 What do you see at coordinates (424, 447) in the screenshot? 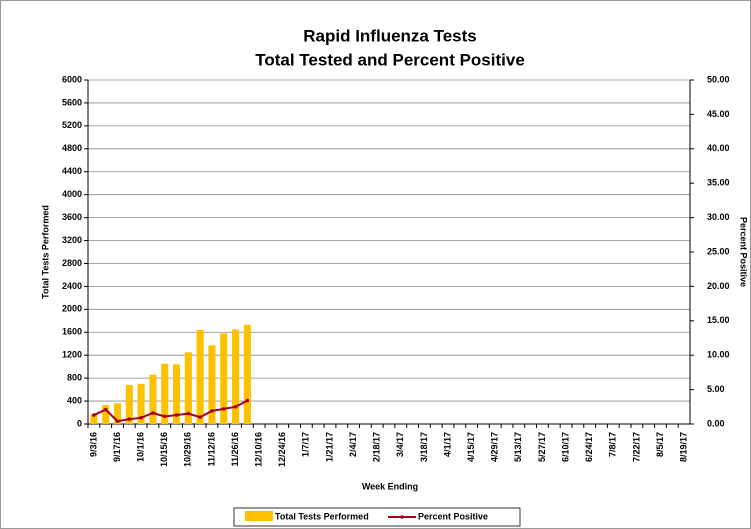
I see `x-tick-label: 3/18/17` at bounding box center [424, 447].